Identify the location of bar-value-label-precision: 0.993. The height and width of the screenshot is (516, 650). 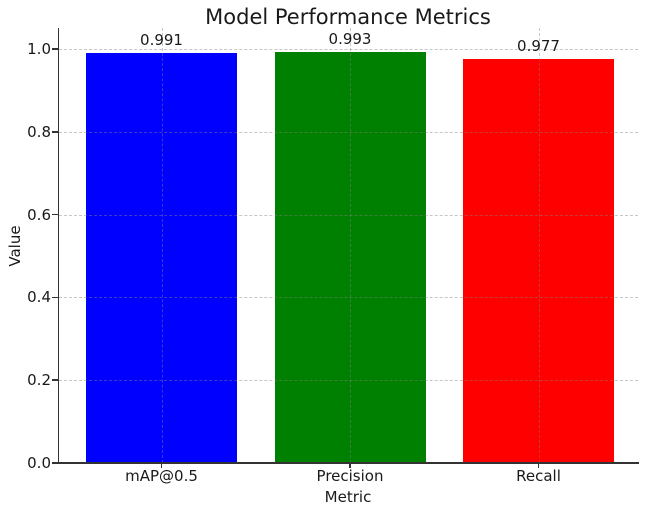
(350, 38).